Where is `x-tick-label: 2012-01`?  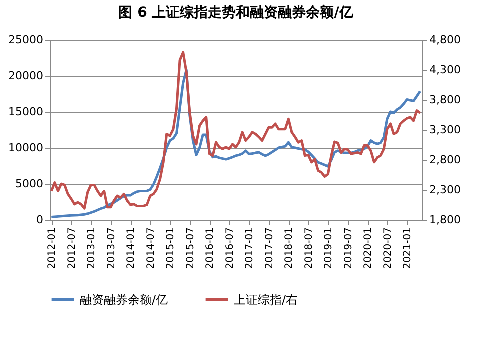 x-tick-label: 2012-01 is located at coordinates (52, 249).